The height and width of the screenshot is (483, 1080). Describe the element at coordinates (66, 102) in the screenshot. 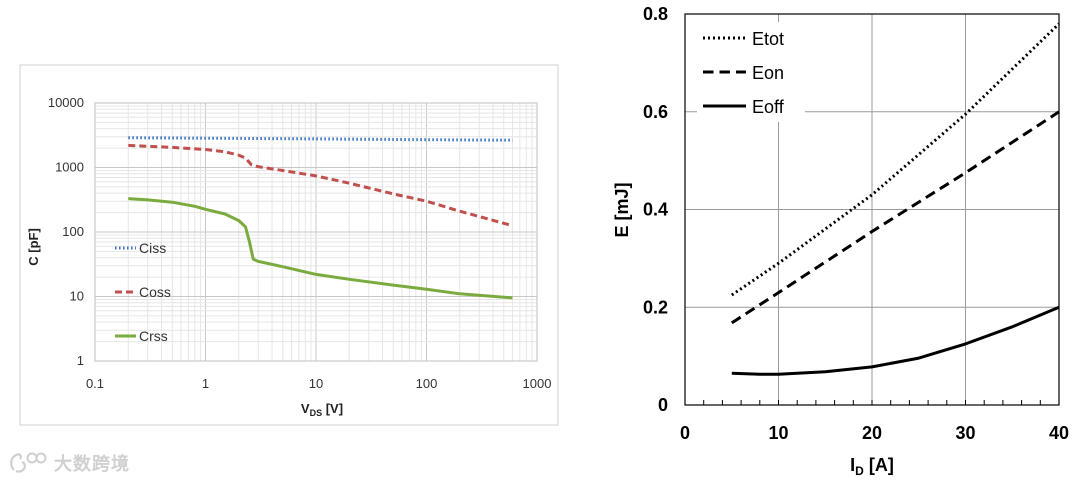

I see `y-tick-label: 10000` at that location.